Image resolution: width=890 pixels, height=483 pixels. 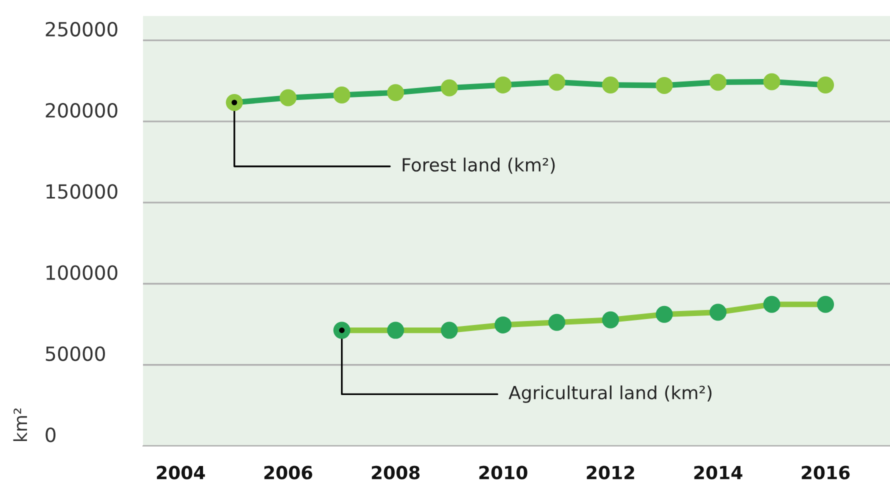 I want to click on y-tick-label: 200000, so click(x=82, y=110).